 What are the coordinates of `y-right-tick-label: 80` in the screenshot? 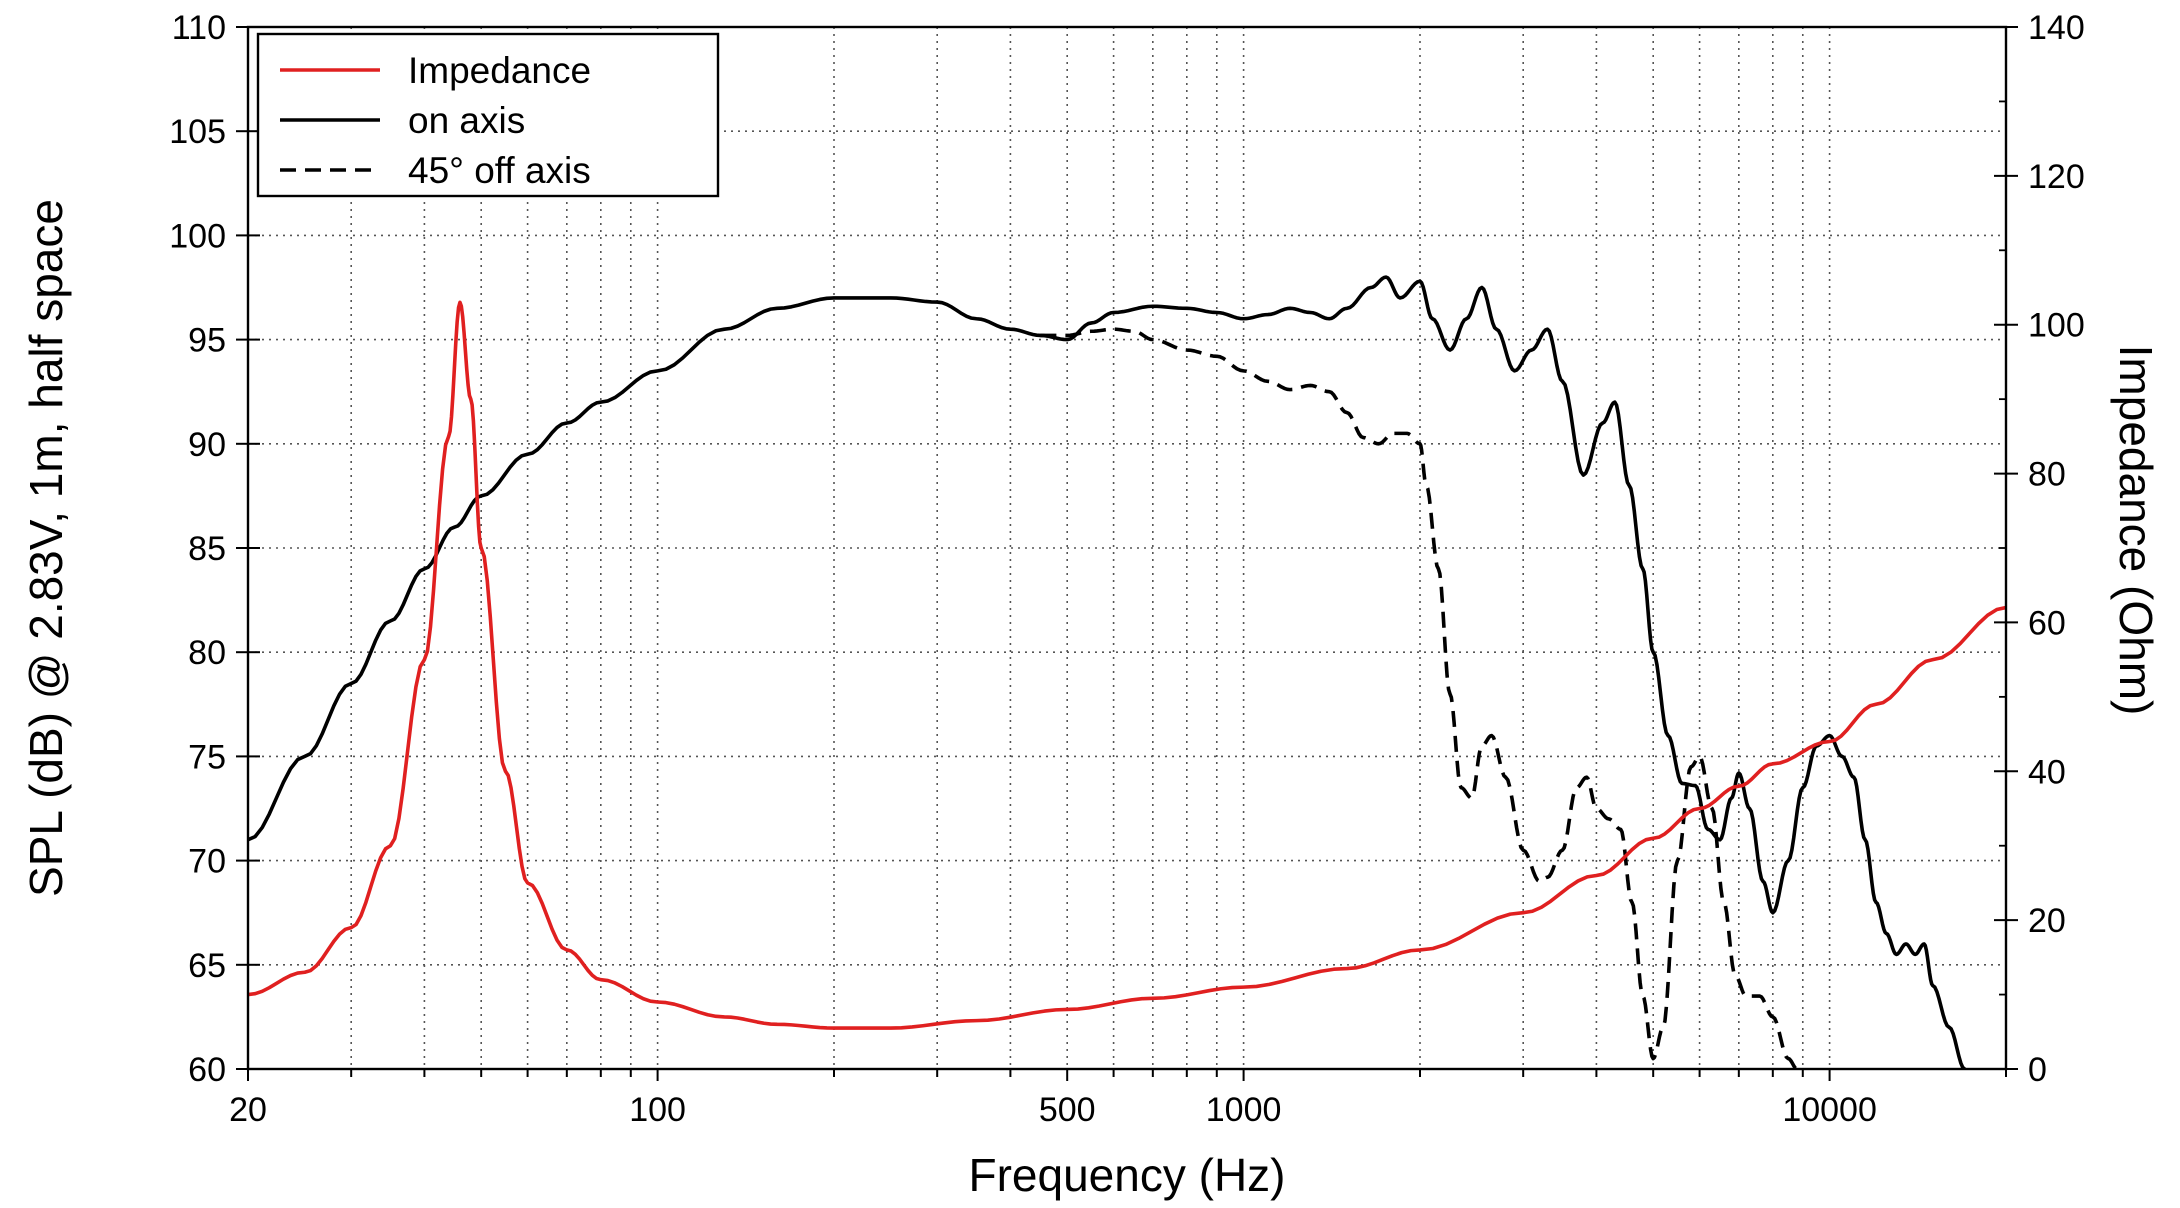 It's located at (2047, 475).